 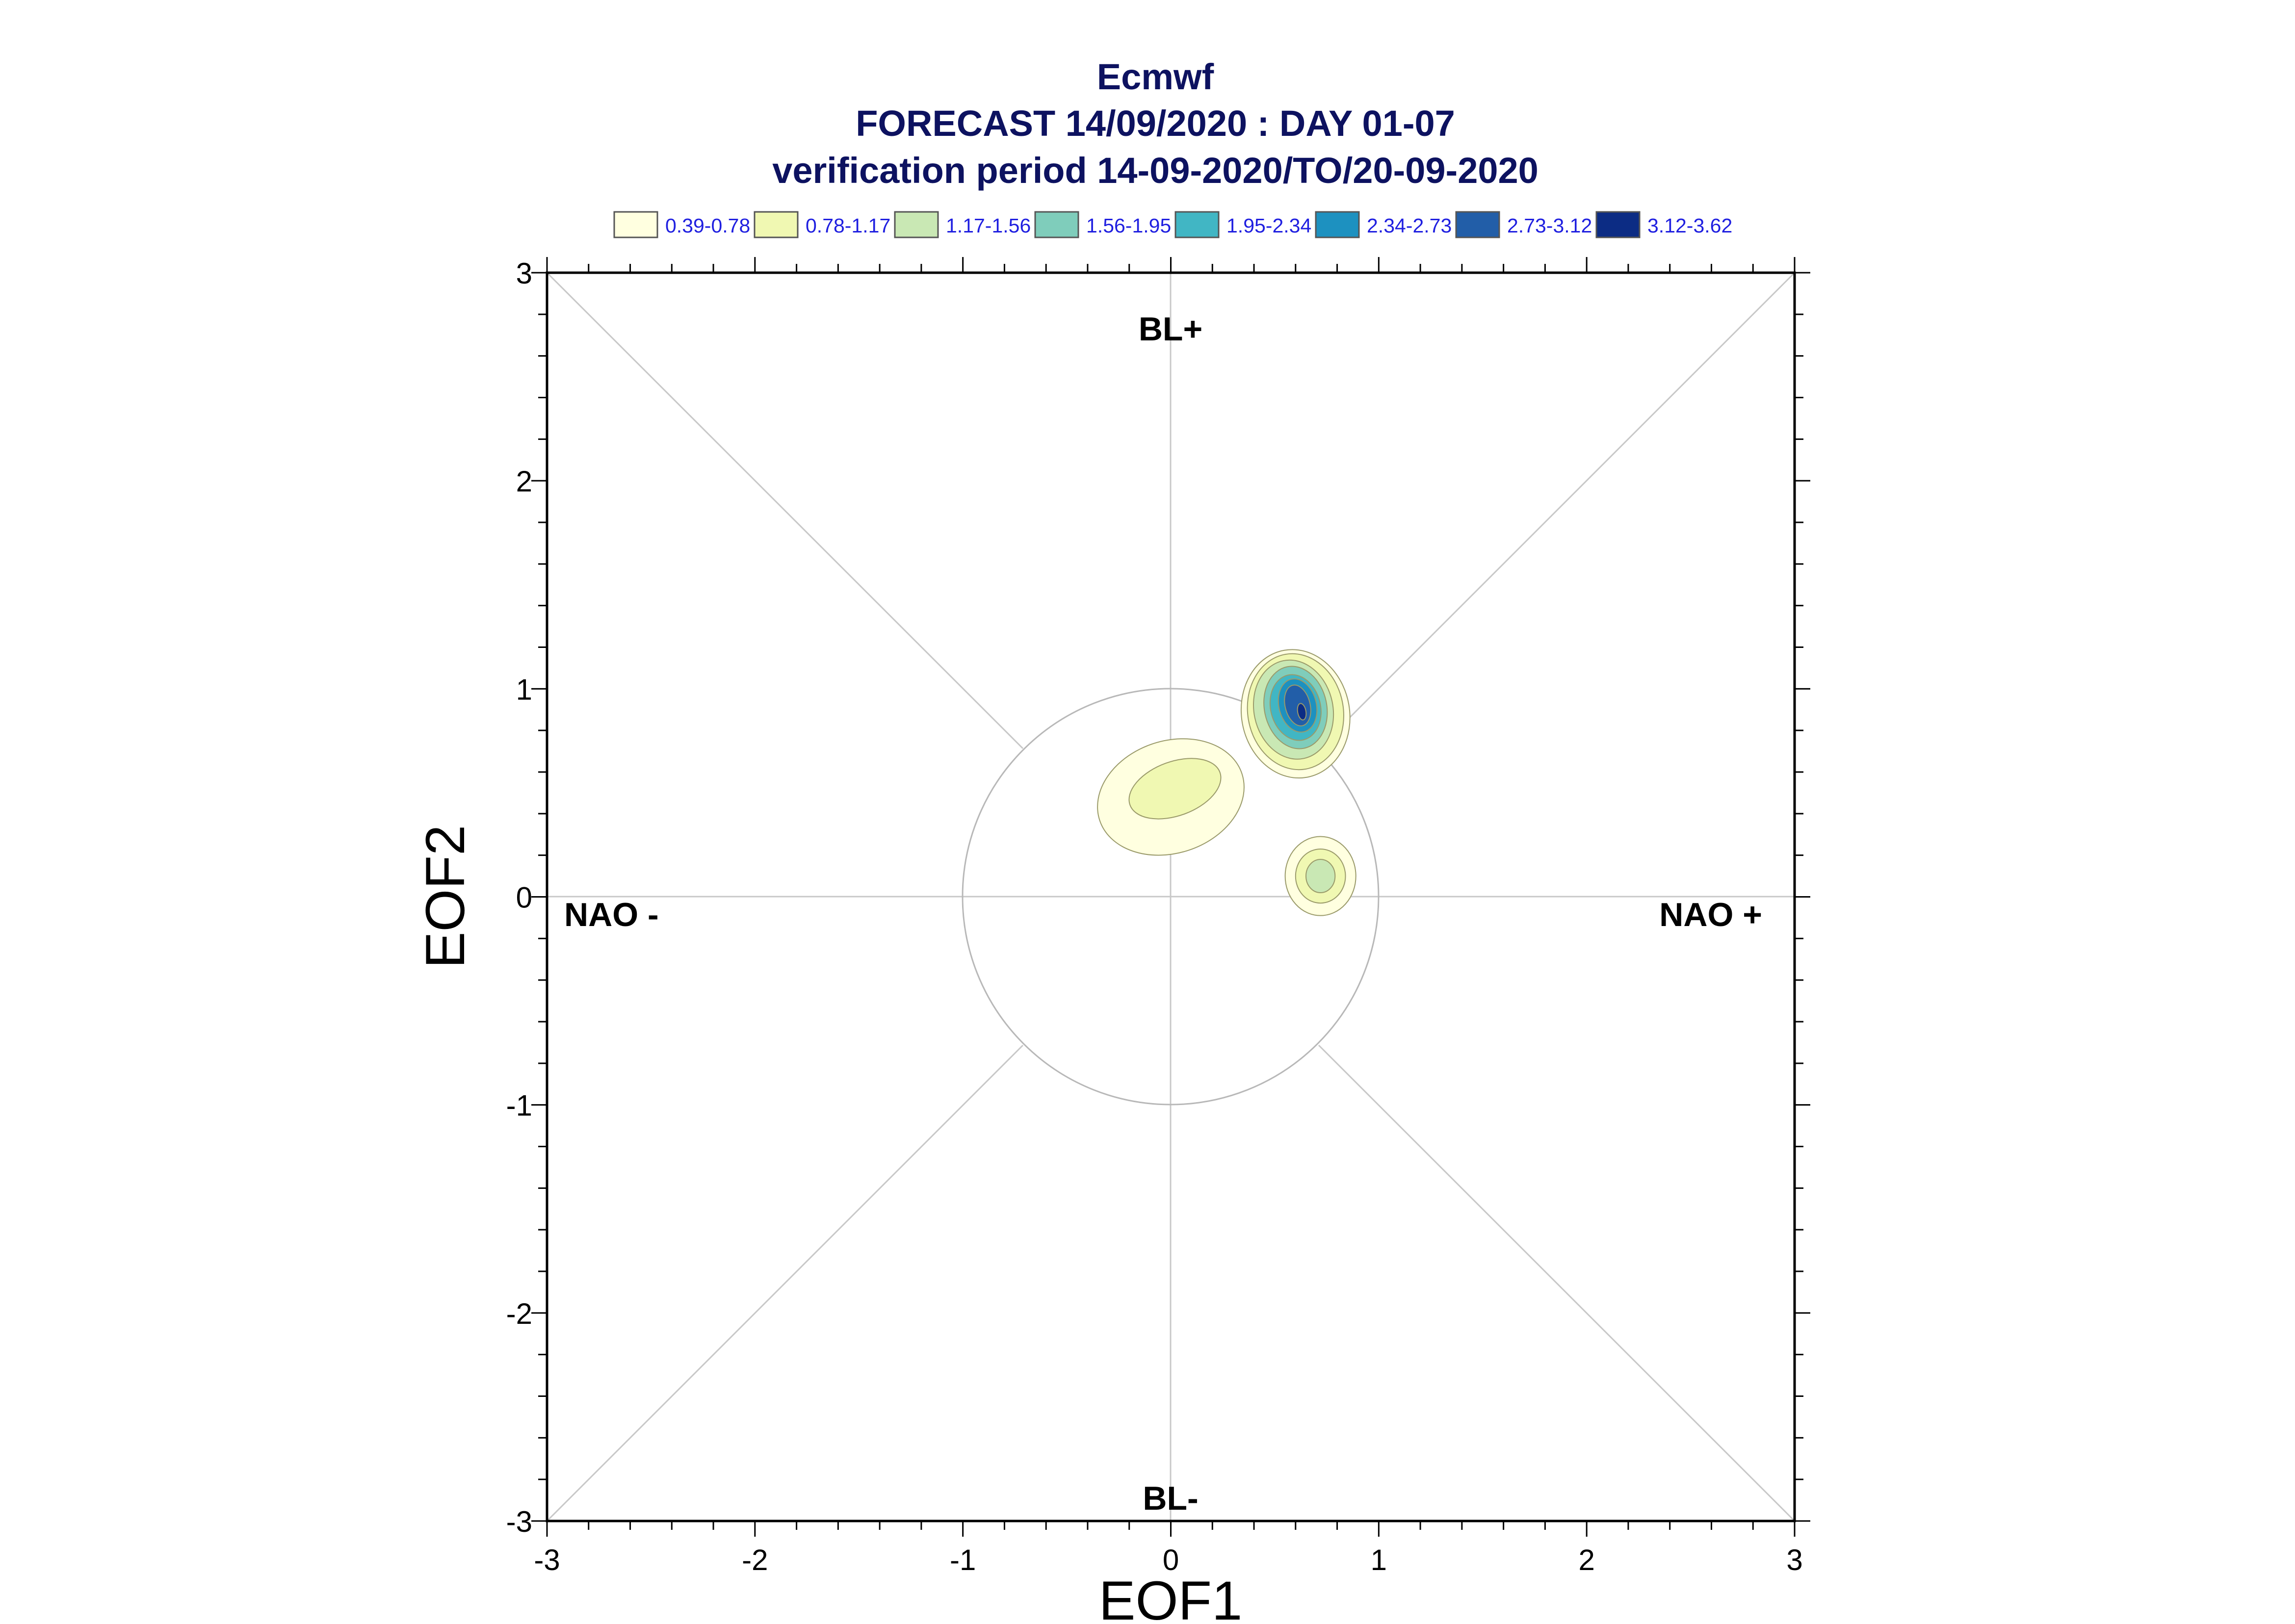 I want to click on chart-title-line-2: FORECAST 14/09/2020 : DAY 01-07, so click(x=1156, y=123).